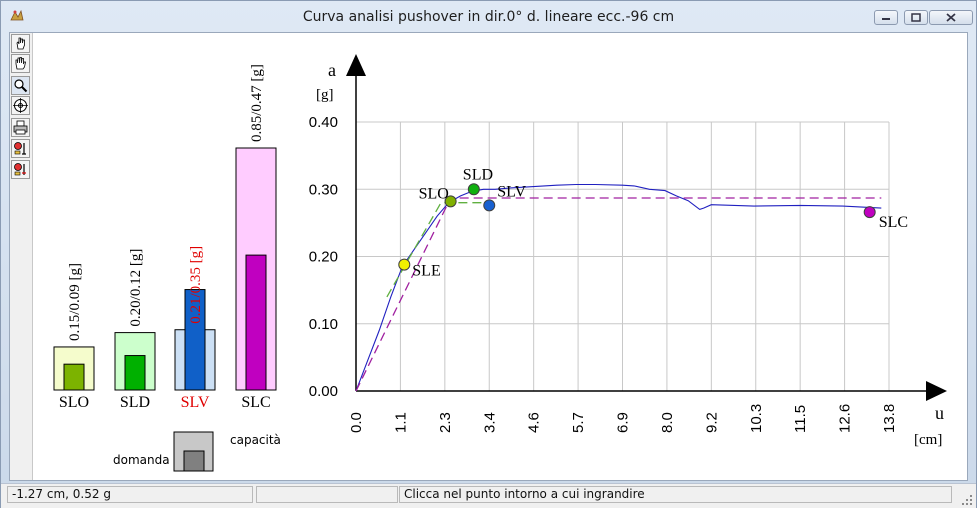 Image resolution: width=977 pixels, height=508 pixels. I want to click on x-tick-label: 3.4, so click(489, 422).